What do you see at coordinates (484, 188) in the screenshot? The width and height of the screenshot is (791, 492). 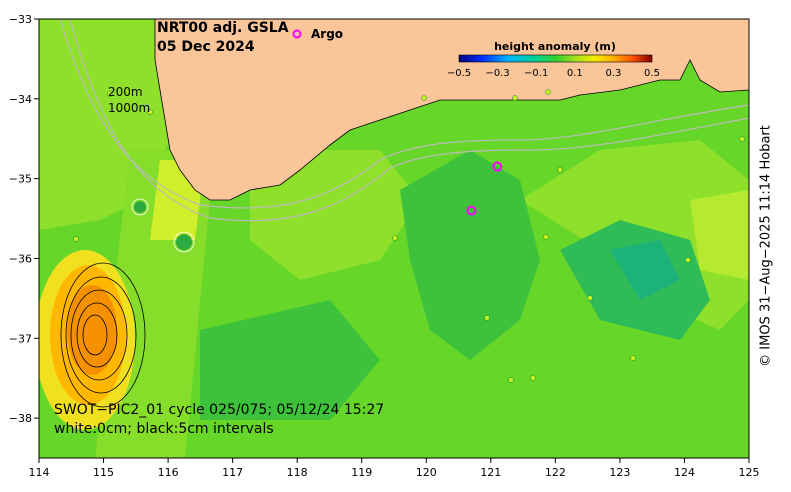 I see `argo-markers` at bounding box center [484, 188].